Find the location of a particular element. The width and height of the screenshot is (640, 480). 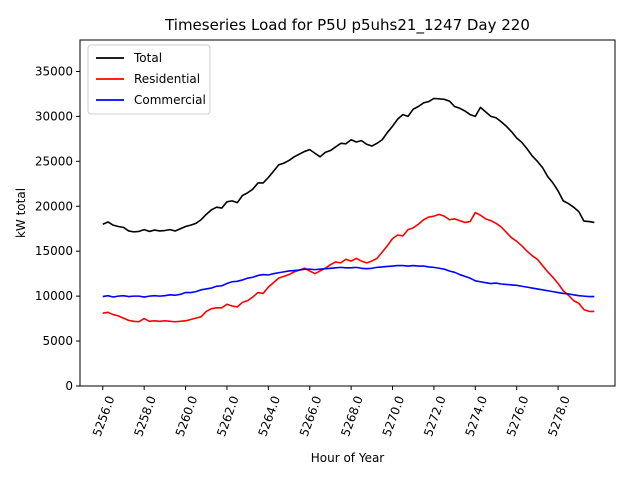

x-tick-label: 5268.0 is located at coordinates (352, 416).